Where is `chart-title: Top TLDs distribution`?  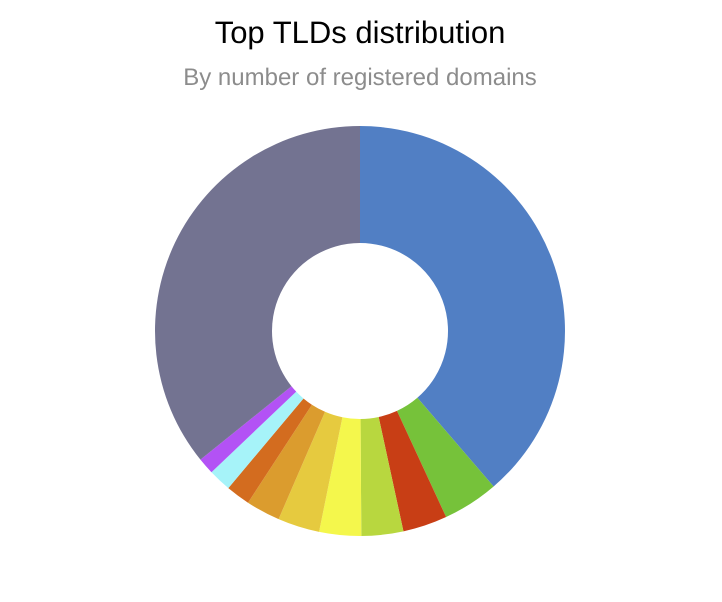 chart-title: Top TLDs distribution is located at coordinates (360, 32).